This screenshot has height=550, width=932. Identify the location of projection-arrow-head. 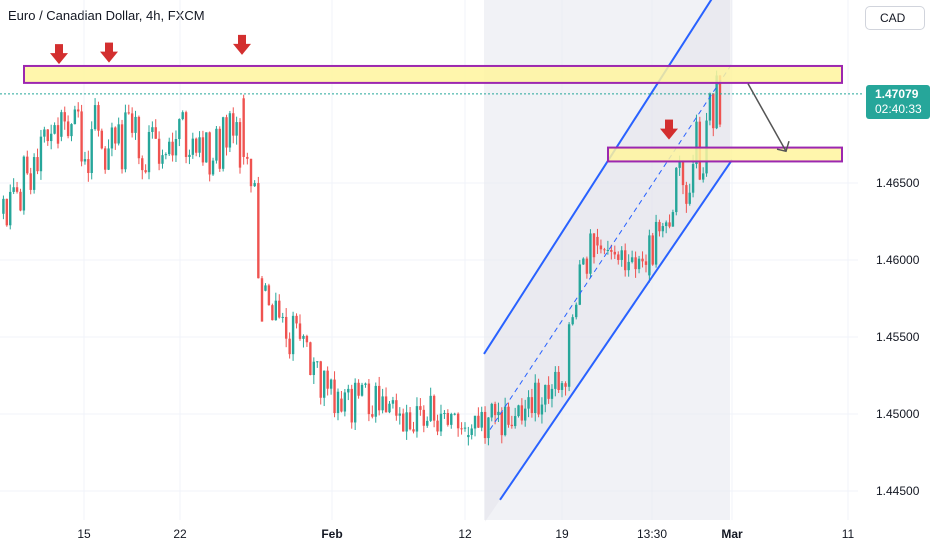
(783, 146).